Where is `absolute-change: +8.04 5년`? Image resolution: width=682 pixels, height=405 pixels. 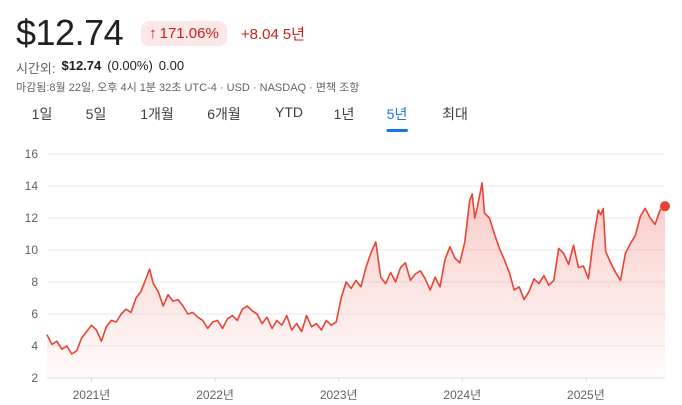
absolute-change: +8.04 5년 is located at coordinates (271, 33).